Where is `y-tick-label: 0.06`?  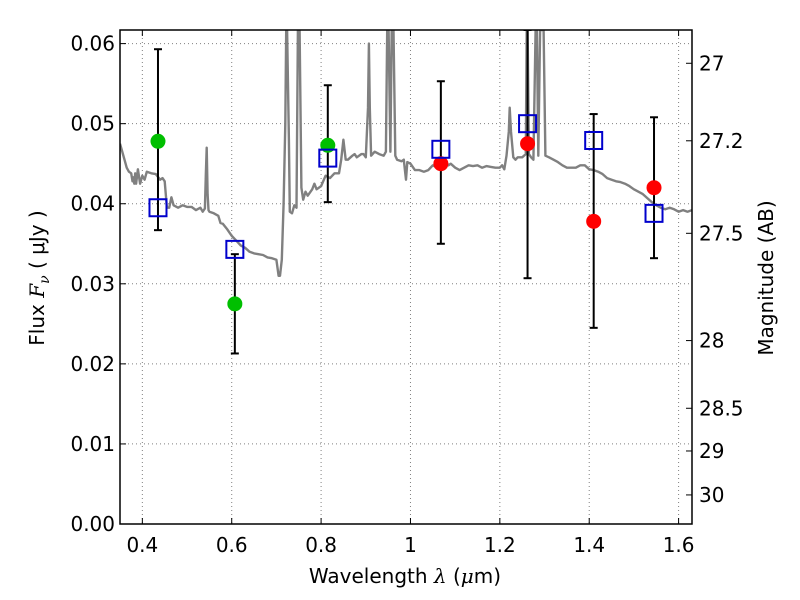 y-tick-label: 0.06 is located at coordinates (92, 44).